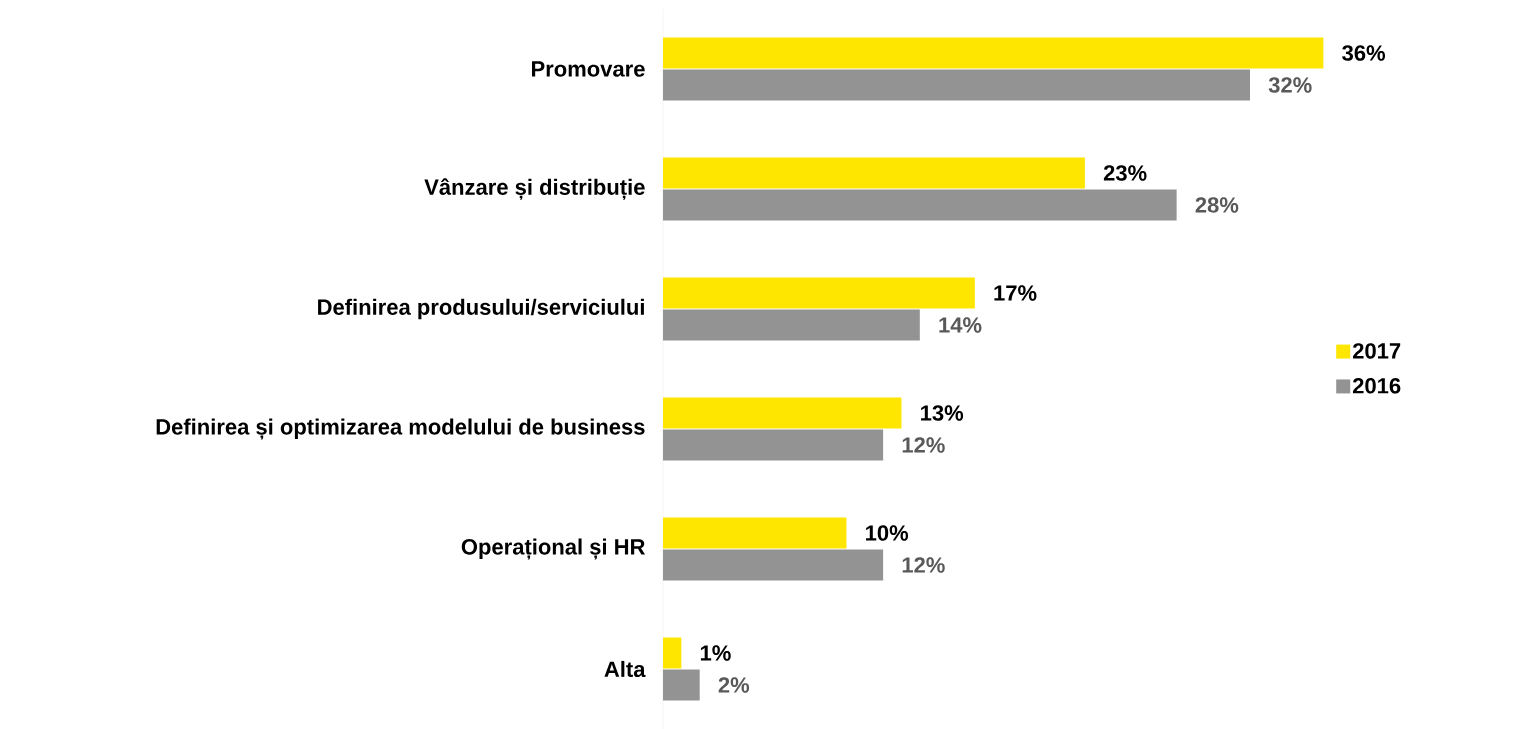 Image resolution: width=1535 pixels, height=729 pixels. What do you see at coordinates (1125, 173) in the screenshot?
I see `data-label: 23%` at bounding box center [1125, 173].